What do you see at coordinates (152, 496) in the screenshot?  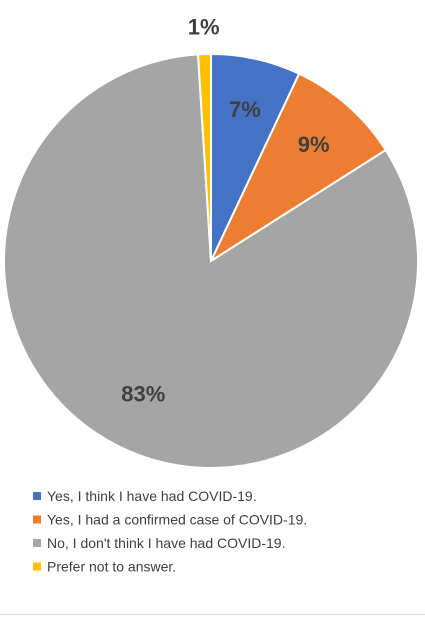 I see `legend-label-1: Yes, I think I have had COVID-19.` at bounding box center [152, 496].